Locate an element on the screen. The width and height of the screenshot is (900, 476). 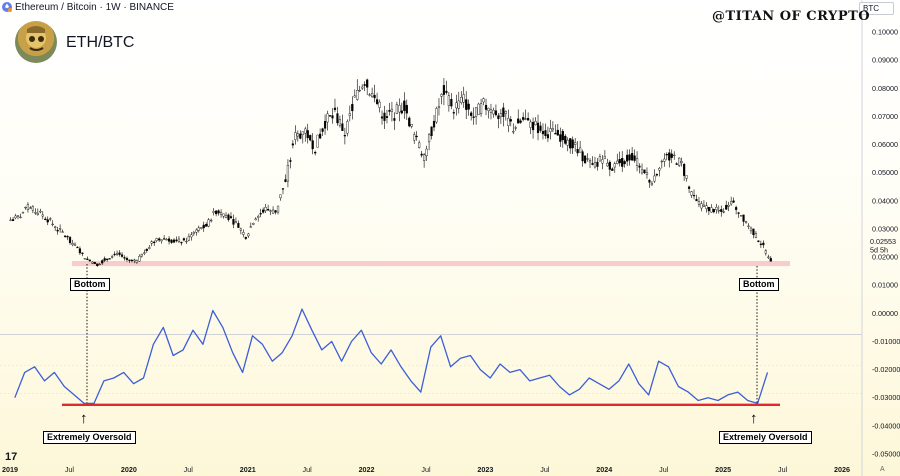
y-tick-label: 0.08000 is located at coordinates (885, 88).